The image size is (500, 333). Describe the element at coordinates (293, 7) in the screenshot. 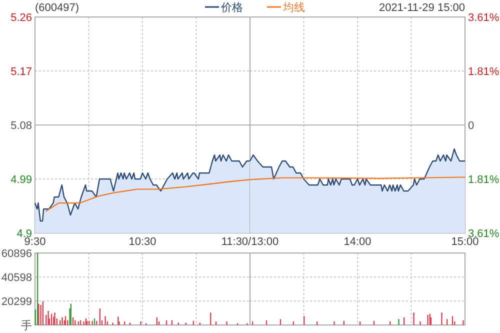

I see `legend-label: 均线` at that location.